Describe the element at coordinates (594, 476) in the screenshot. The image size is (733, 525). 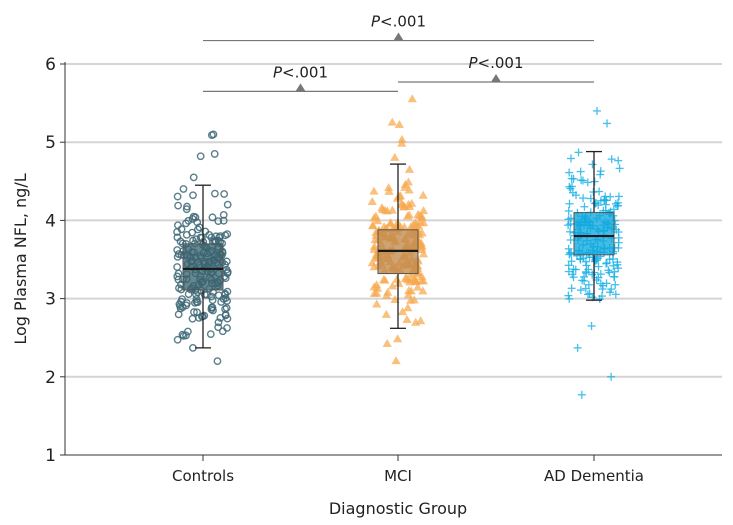
I see `x-tick-label: AD Dementia` at that location.